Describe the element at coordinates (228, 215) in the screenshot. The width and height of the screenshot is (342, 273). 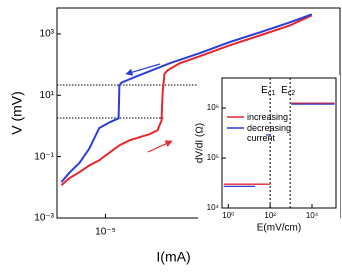
I see `x-tick-label: 10⁰` at that location.